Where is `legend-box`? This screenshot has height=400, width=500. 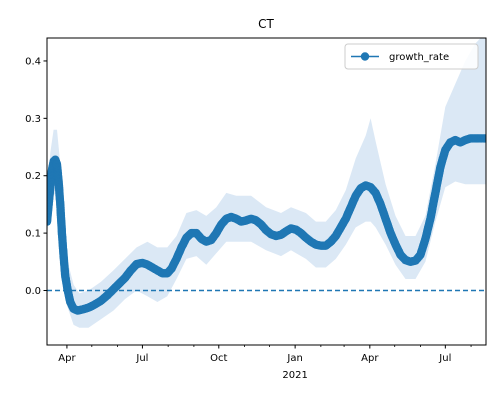 legend-box is located at coordinates (411, 56).